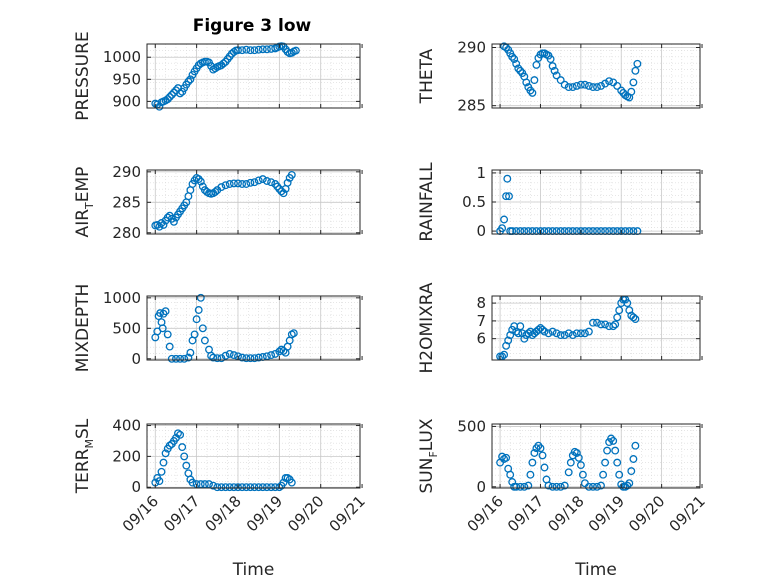 The height and width of the screenshot is (583, 778). I want to click on y-axis-label: THETA, so click(427, 76).